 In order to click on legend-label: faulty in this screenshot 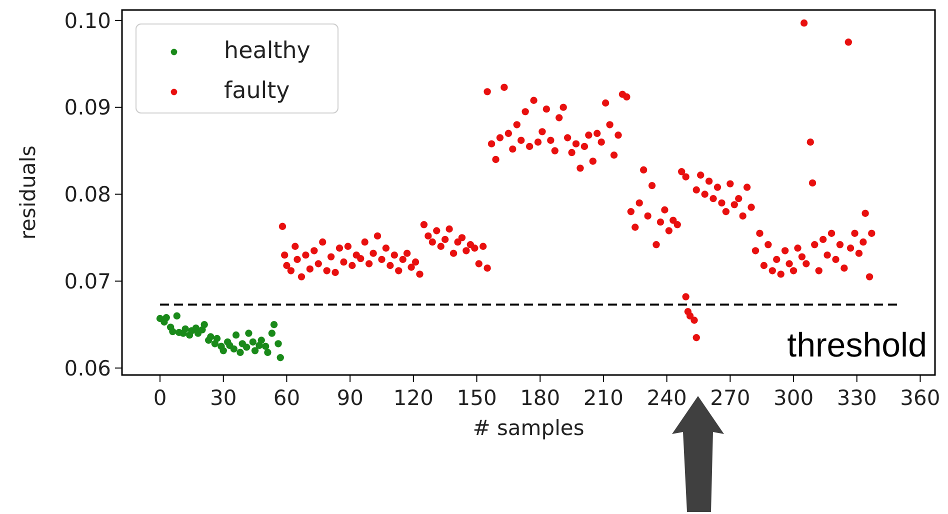, I will do `click(257, 91)`.